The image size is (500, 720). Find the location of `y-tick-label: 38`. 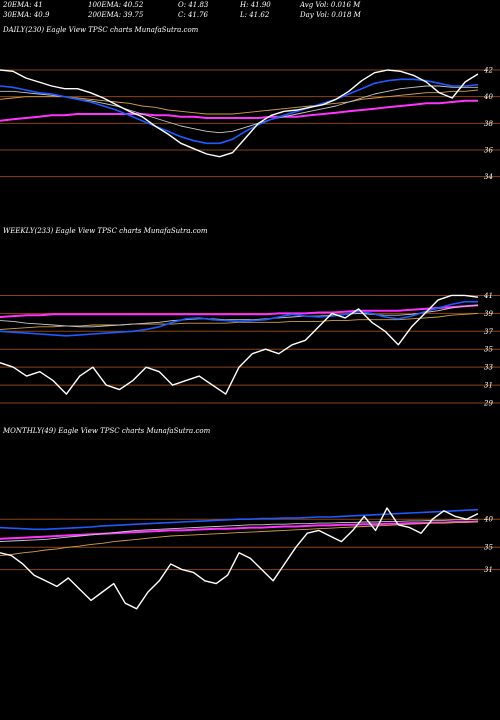

y-tick-label: 38 is located at coordinates (488, 124).